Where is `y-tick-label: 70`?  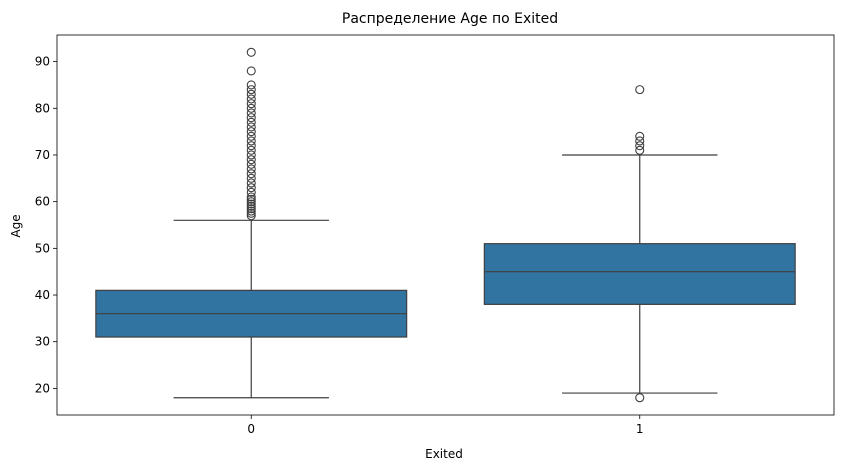 y-tick-label: 70 is located at coordinates (42, 155).